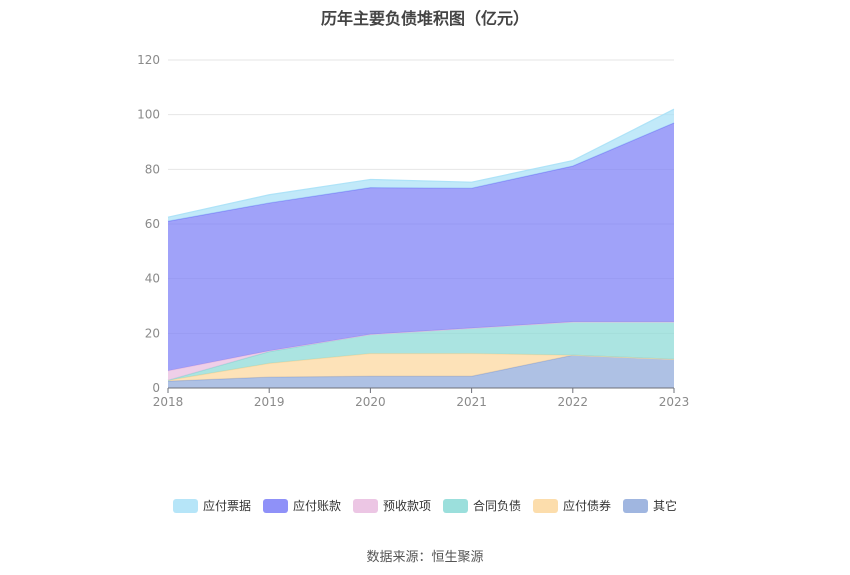 The height and width of the screenshot is (575, 850). I want to click on data-source-note: 数据来源：恒生聚源, so click(425, 557).